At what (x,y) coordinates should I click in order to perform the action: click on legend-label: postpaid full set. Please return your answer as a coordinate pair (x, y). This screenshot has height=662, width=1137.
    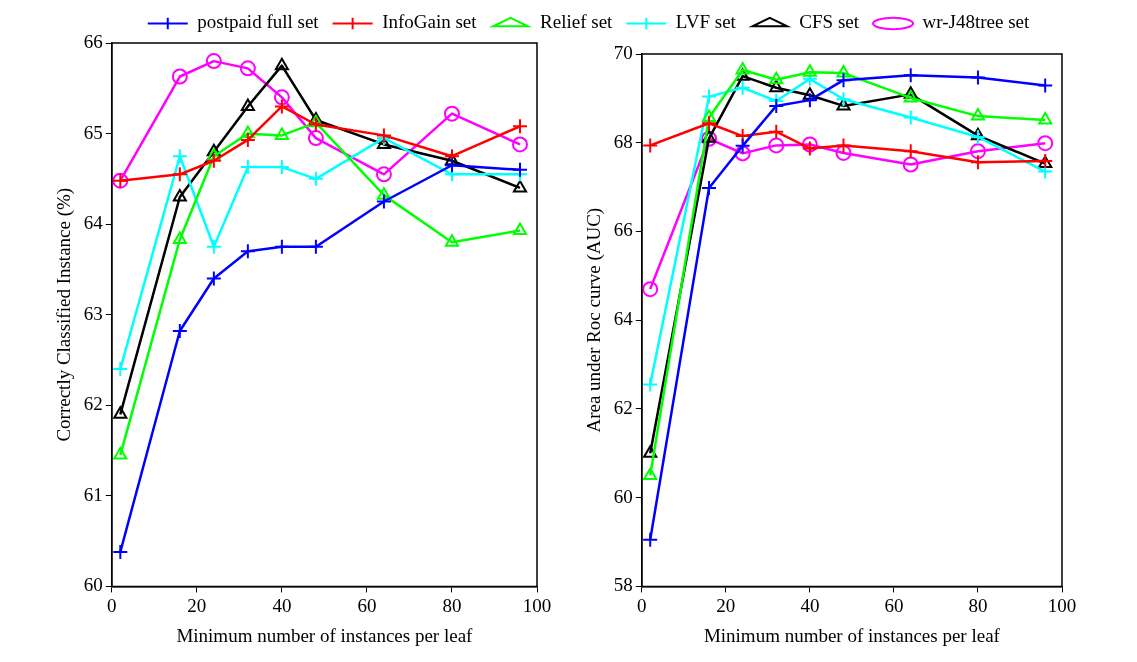
    Looking at the image, I should click on (258, 22).